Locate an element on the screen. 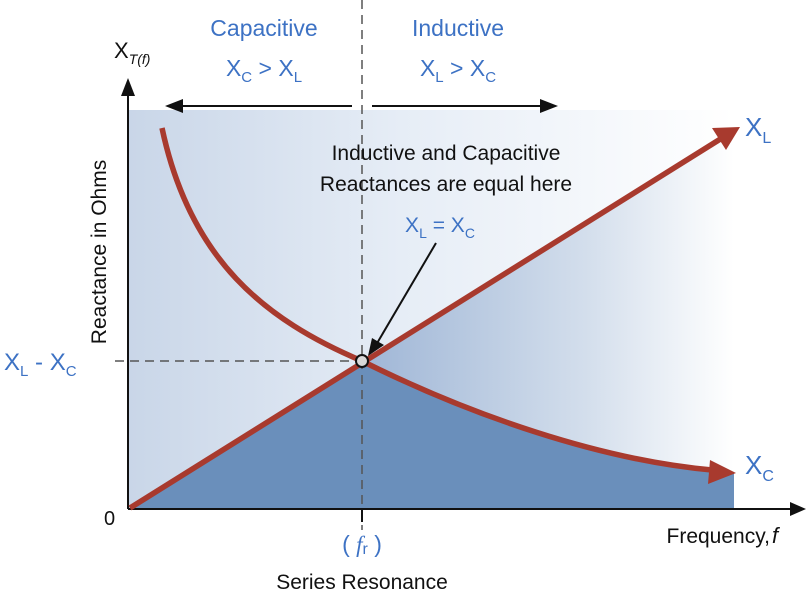  inductive-arrowhead is located at coordinates (549, 106).